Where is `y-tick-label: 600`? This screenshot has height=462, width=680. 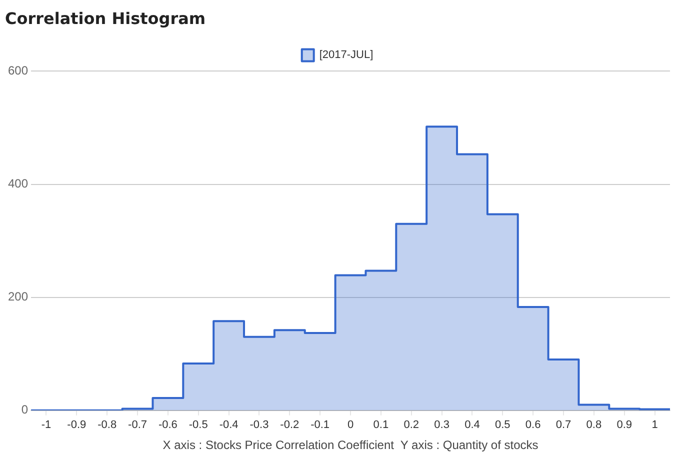
y-tick-label: 600 is located at coordinates (18, 71).